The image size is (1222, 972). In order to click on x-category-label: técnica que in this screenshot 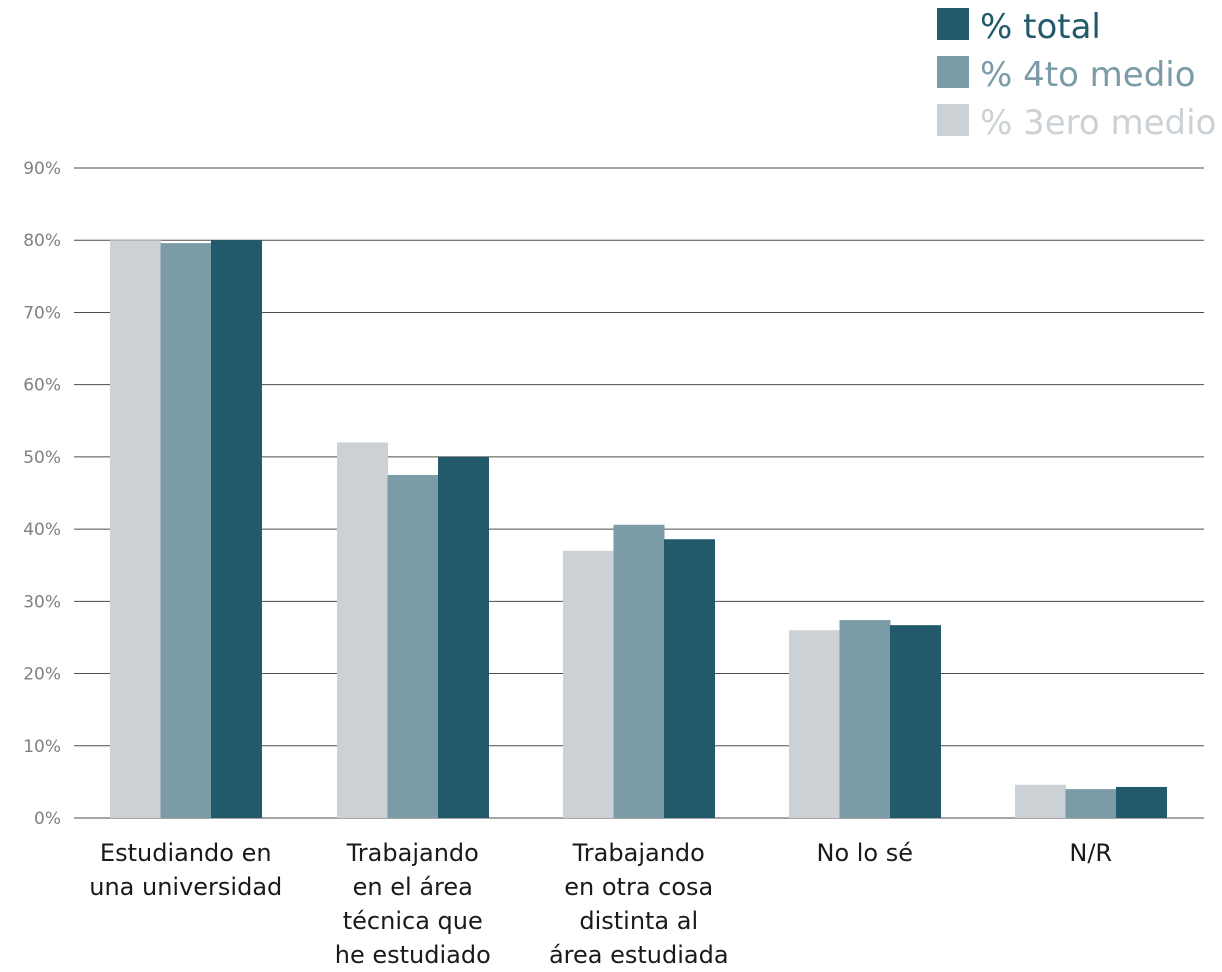, I will do `click(413, 921)`.